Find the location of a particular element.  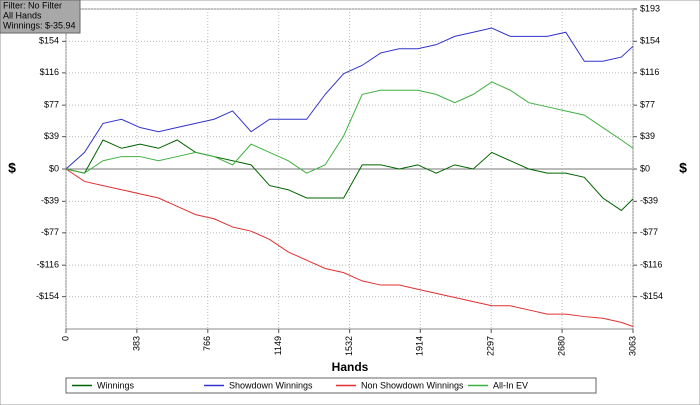

x-tick-label: 2297 is located at coordinates (491, 346).